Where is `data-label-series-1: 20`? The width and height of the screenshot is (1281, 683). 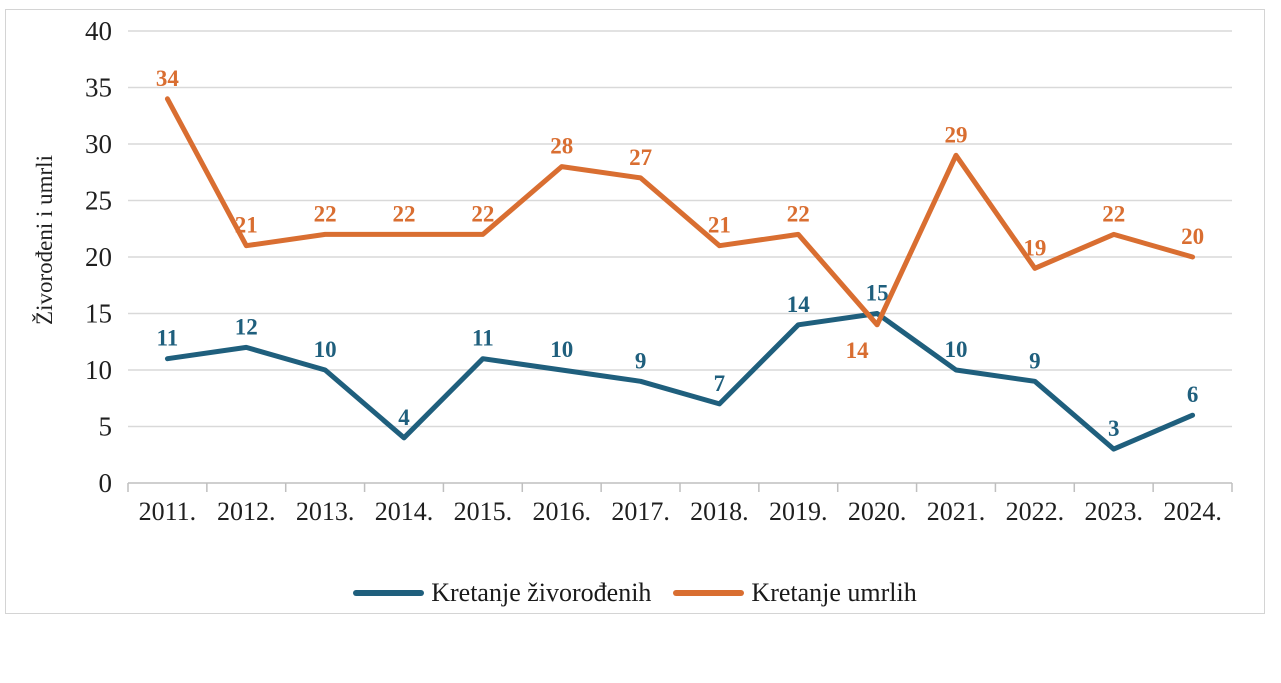
data-label-series-1: 20 is located at coordinates (1192, 236).